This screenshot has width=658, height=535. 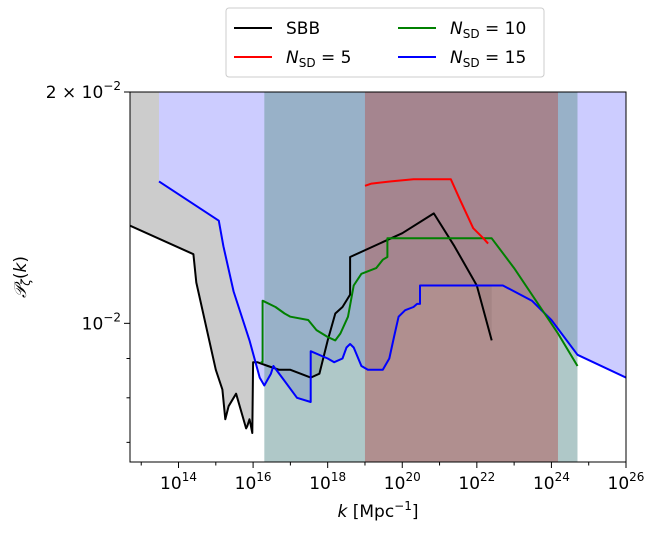 What do you see at coordinates (402, 482) in the screenshot?
I see `x-tick-label: 1020` at bounding box center [402, 482].